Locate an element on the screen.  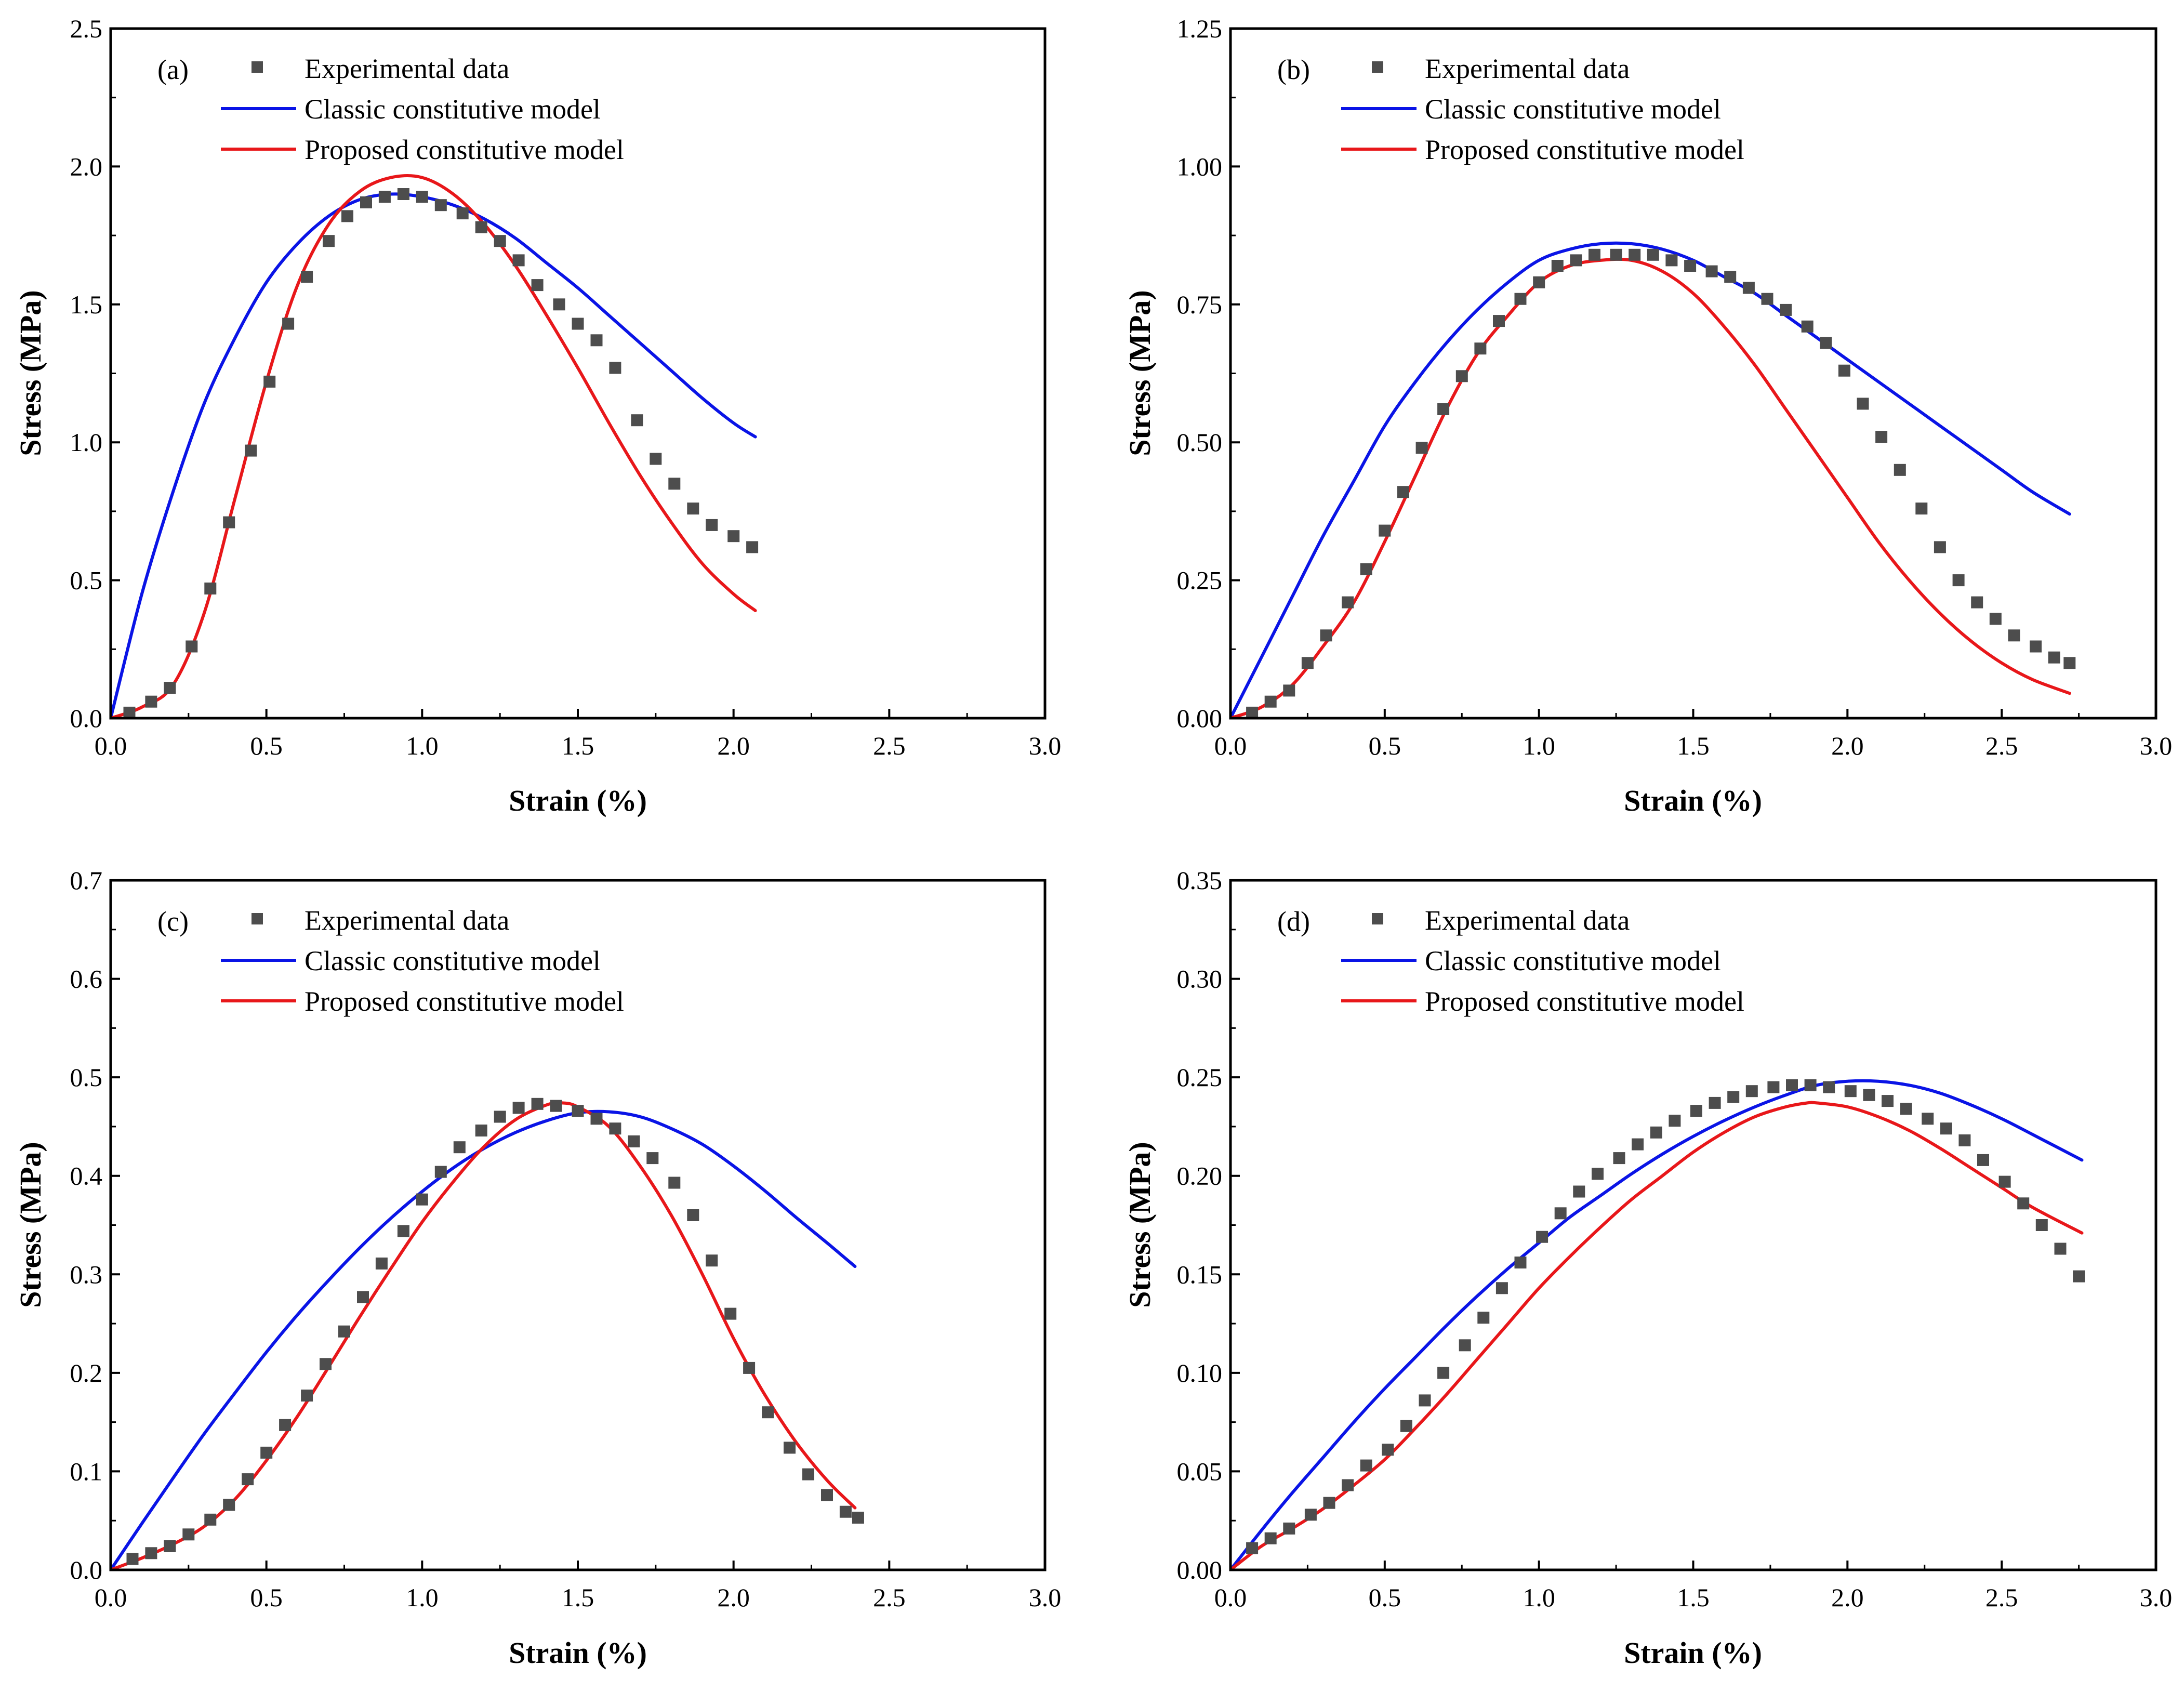
y-tick-label: 0.35 is located at coordinates (1200, 880).